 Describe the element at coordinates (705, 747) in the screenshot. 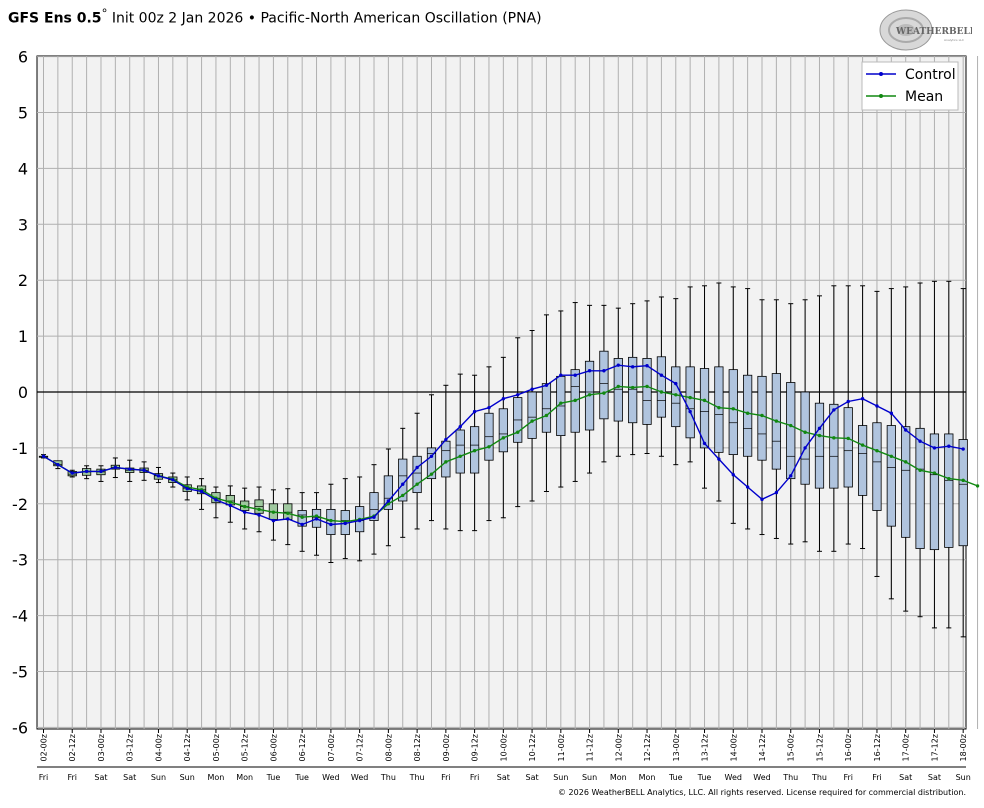

I see `x-tick-label: 13-12z` at that location.